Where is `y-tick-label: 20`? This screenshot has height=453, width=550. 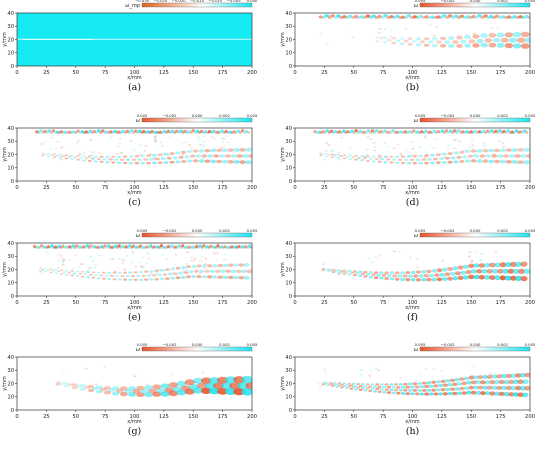 y-tick-label: 20 is located at coordinates (288, 40).